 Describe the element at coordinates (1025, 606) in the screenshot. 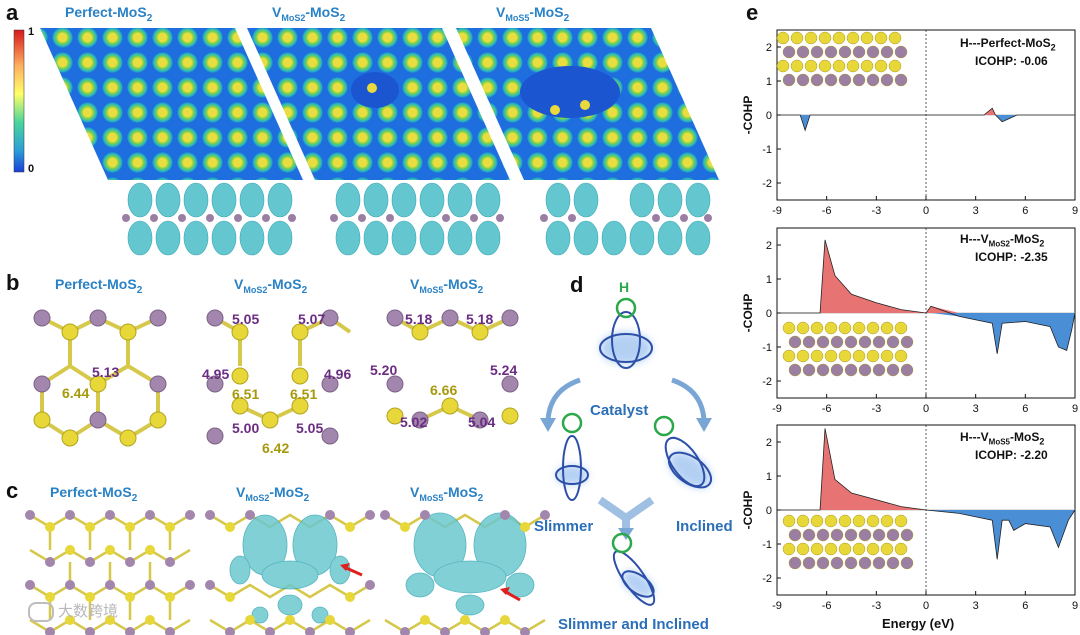

I see `x-tick-label: 6` at that location.